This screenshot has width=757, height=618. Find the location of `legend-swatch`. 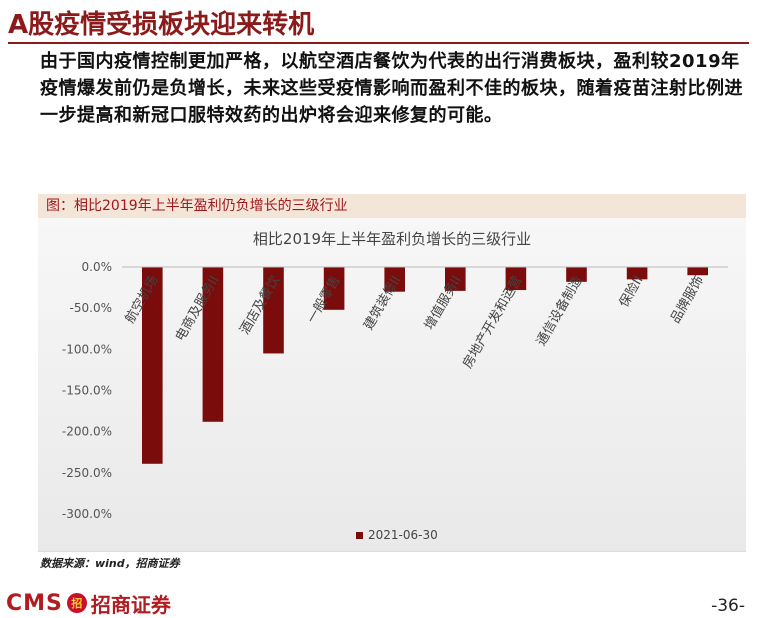

legend-swatch is located at coordinates (359, 535).